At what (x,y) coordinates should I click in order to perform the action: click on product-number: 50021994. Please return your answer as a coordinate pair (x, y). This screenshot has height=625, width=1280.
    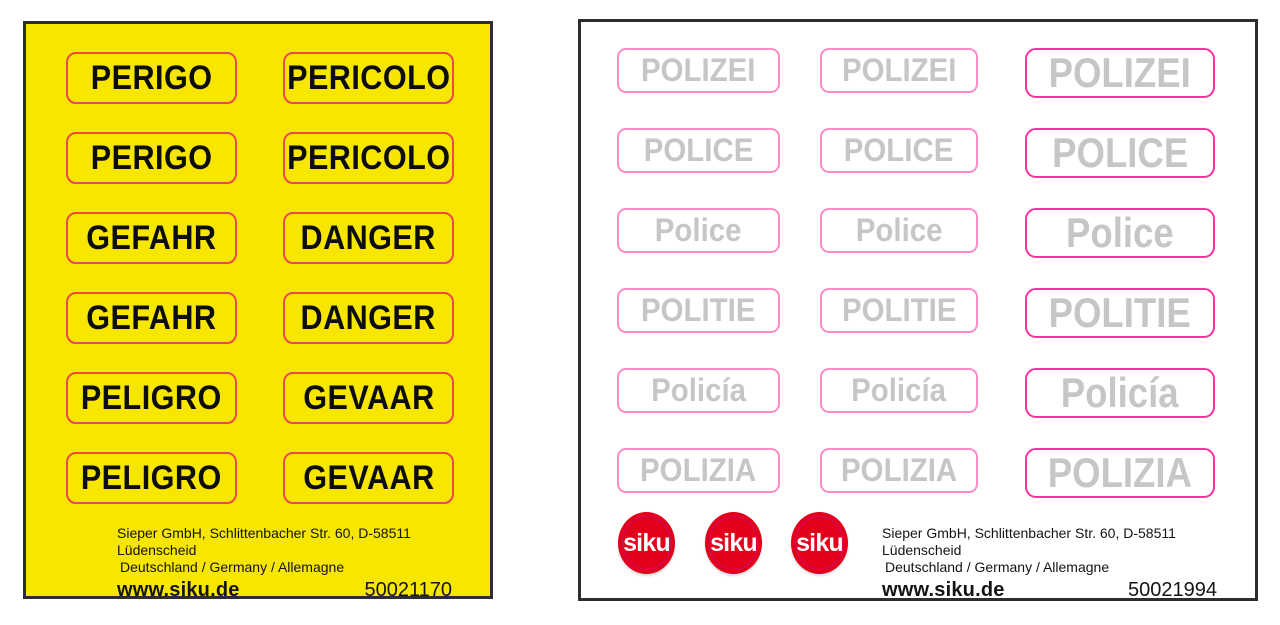
    Looking at the image, I should click on (1172, 590).